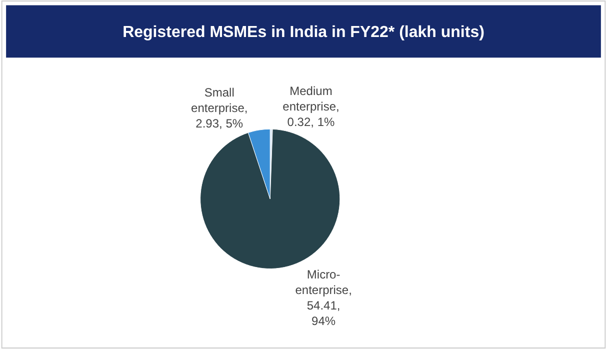 The image size is (607, 349). I want to click on slice-label: Micro-enterprise, 54.41, 94%, so click(323, 297).